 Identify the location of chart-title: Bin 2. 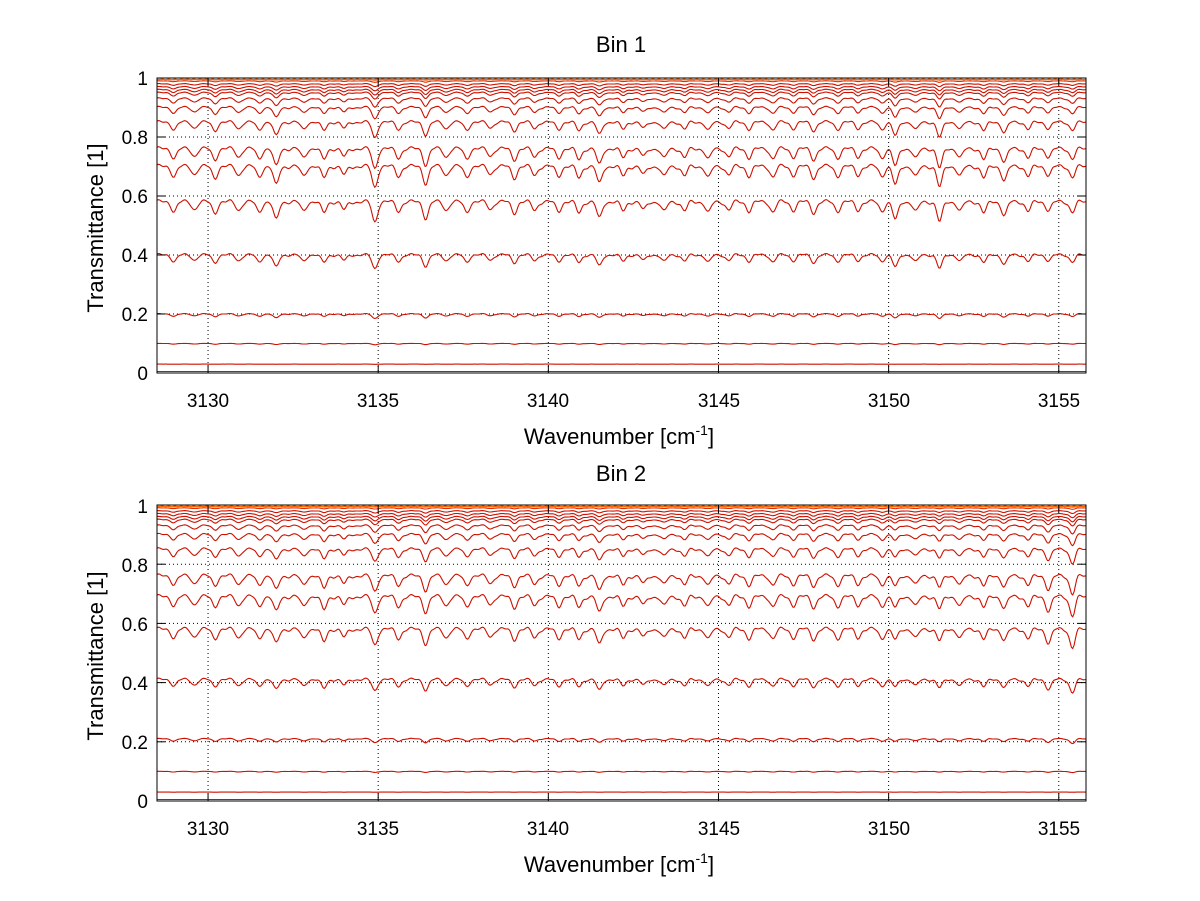
(621, 473).